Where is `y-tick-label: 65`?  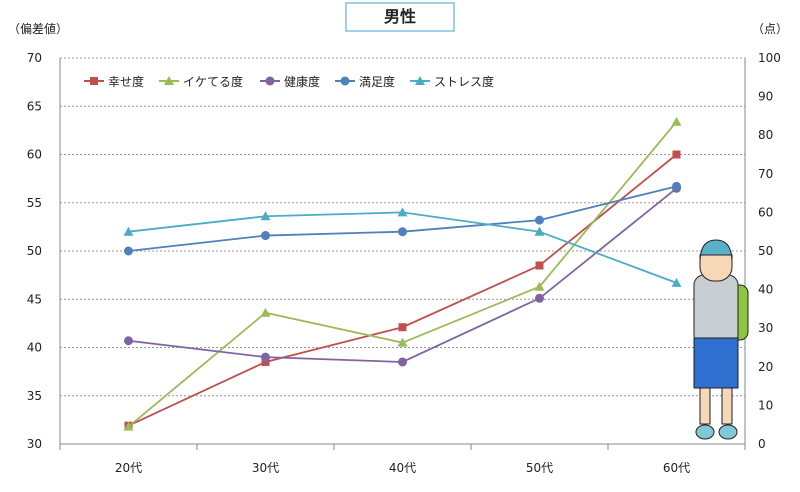
y-tick-label: 65 is located at coordinates (34, 106).